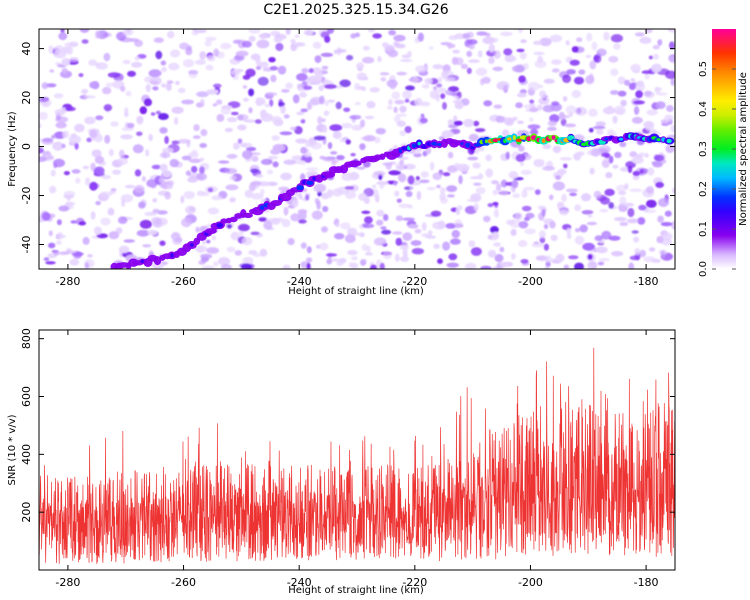 This screenshot has width=750, height=600. I want to click on track-core, so click(543, 141).